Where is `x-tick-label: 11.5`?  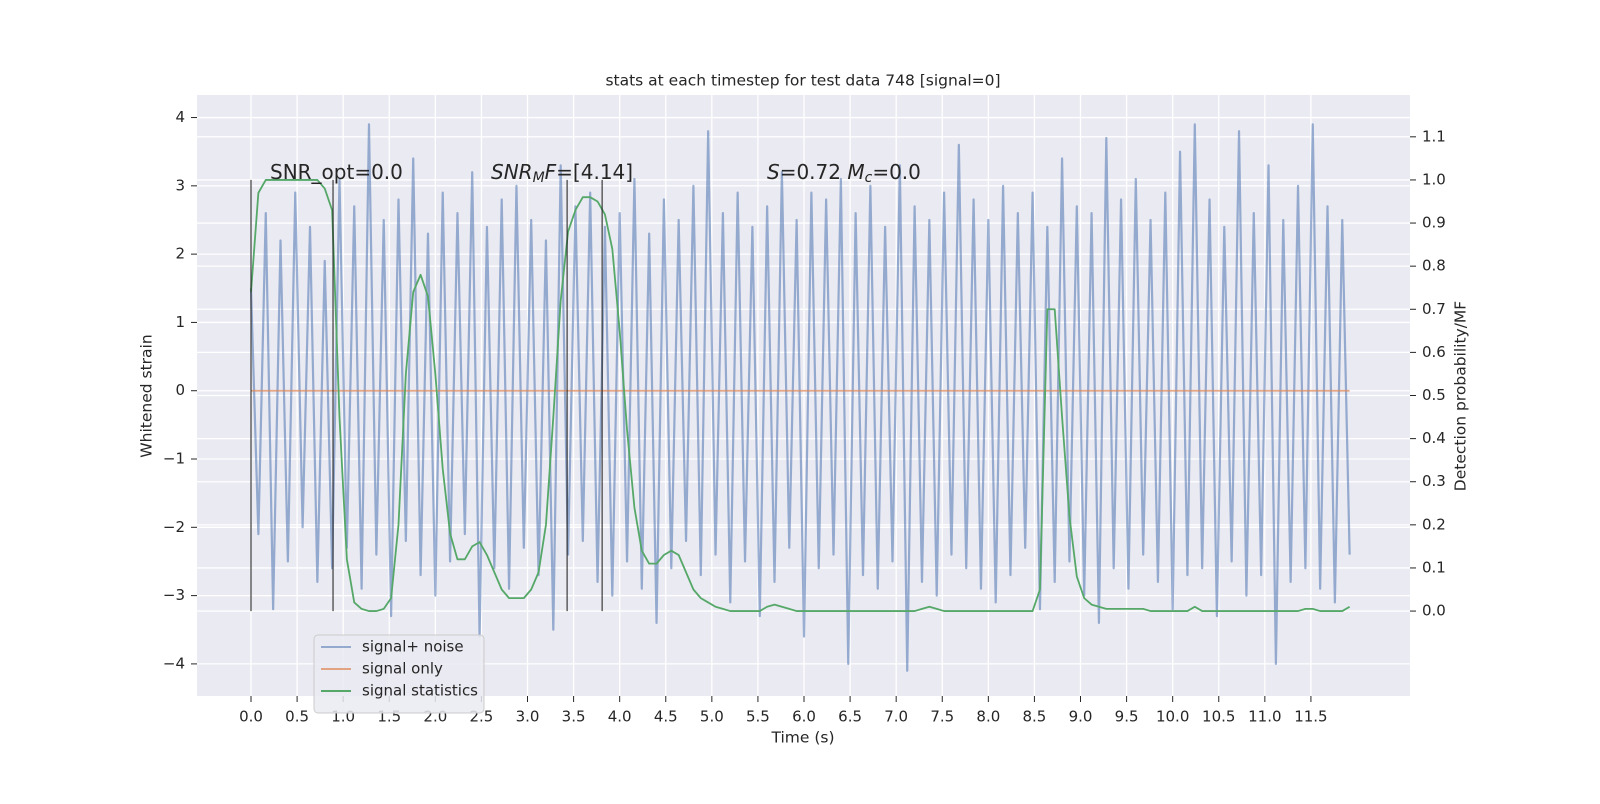
x-tick-label: 11.5 is located at coordinates (1310, 717).